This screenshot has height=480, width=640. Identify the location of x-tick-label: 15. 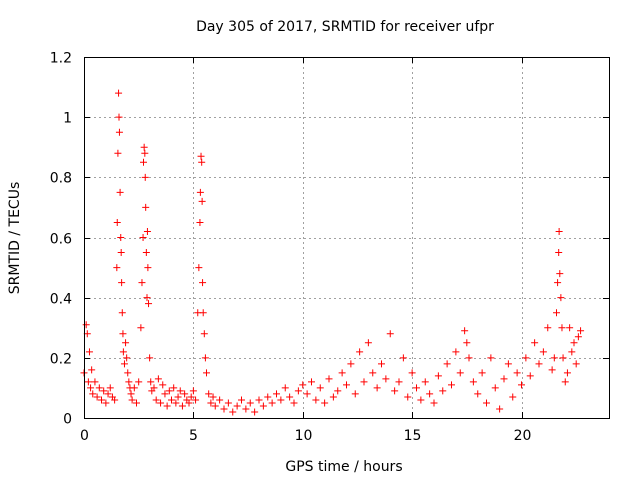
(413, 436).